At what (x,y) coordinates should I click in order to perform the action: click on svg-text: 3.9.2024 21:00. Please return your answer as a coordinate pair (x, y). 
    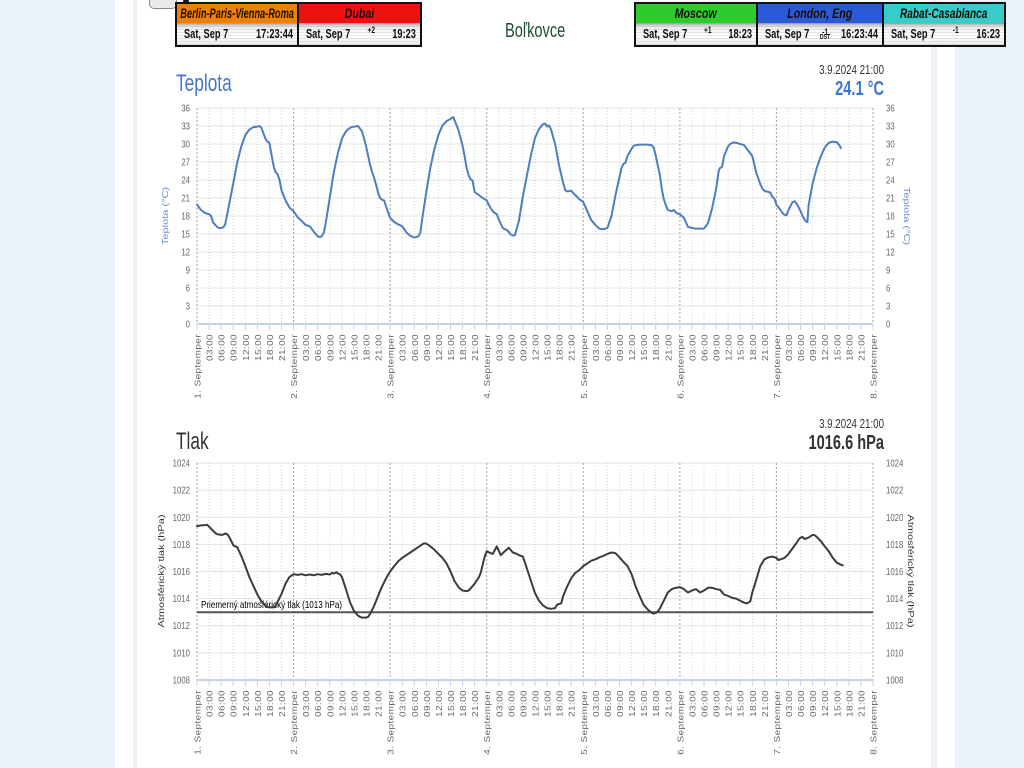
    Looking at the image, I should click on (851, 70).